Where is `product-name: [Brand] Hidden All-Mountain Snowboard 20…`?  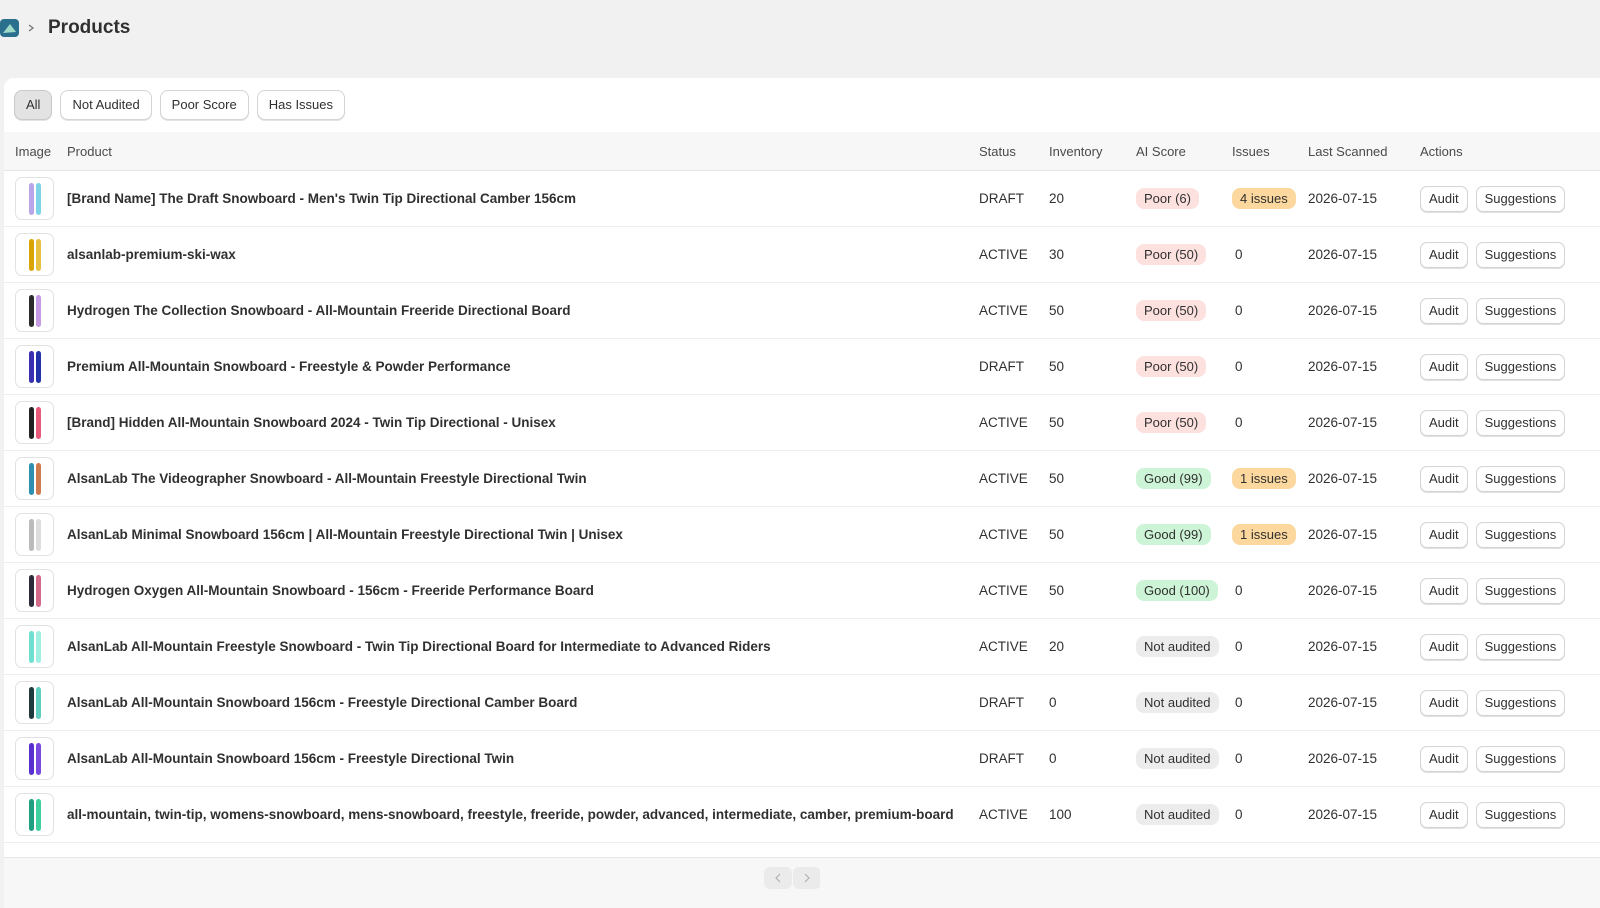
product-name: [Brand] Hidden All-Mountain Snowboard 20… is located at coordinates (311, 422).